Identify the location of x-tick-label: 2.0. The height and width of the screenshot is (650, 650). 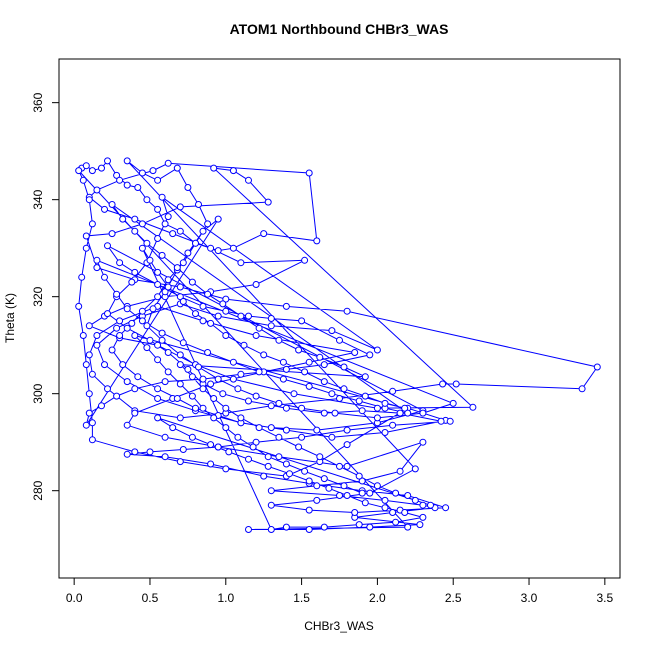
(377, 598).